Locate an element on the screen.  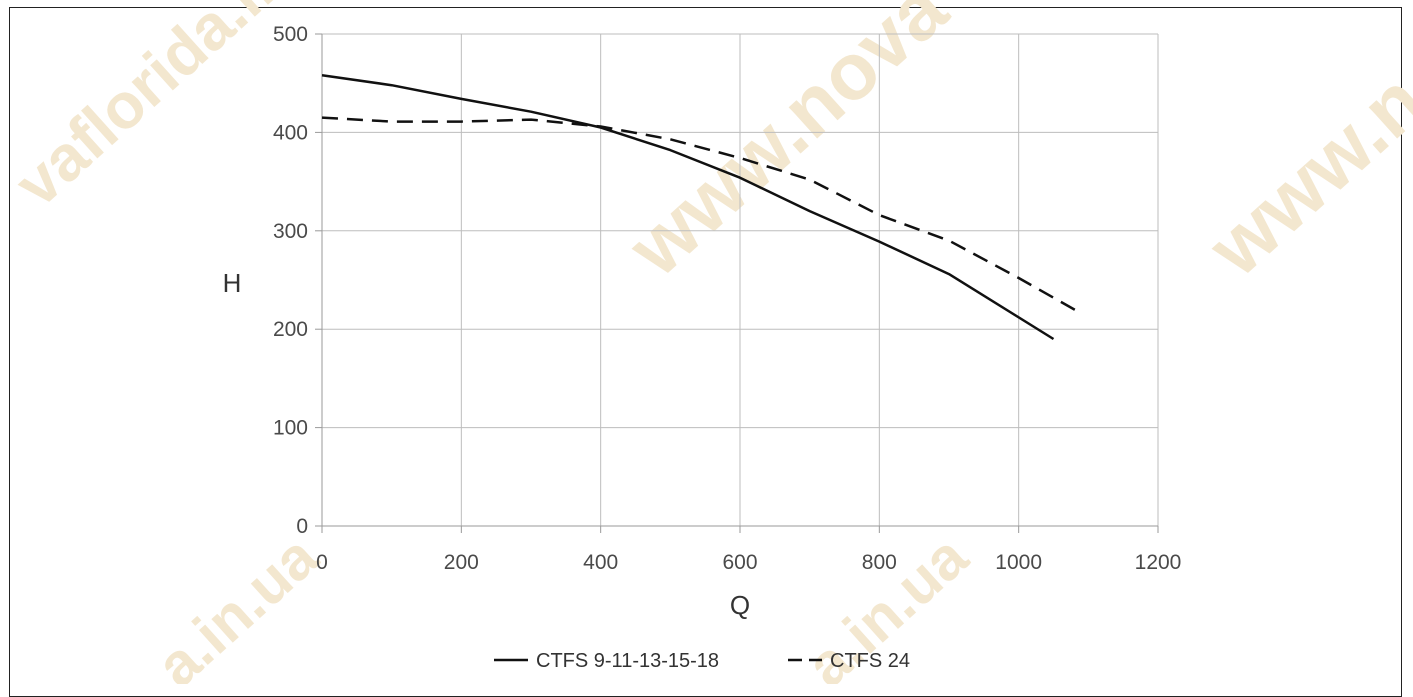
y-tick-label: 400 is located at coordinates (290, 132).